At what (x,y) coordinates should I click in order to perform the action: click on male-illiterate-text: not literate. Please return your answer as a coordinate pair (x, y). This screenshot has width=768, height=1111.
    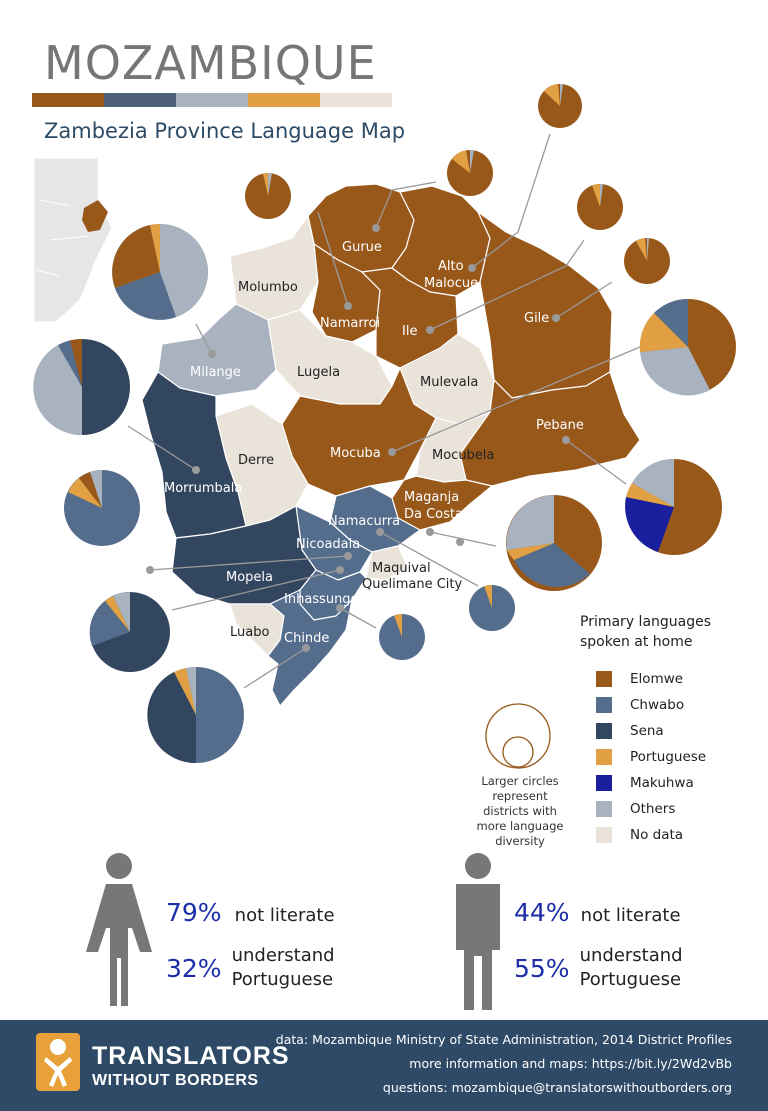
    Looking at the image, I should click on (630, 915).